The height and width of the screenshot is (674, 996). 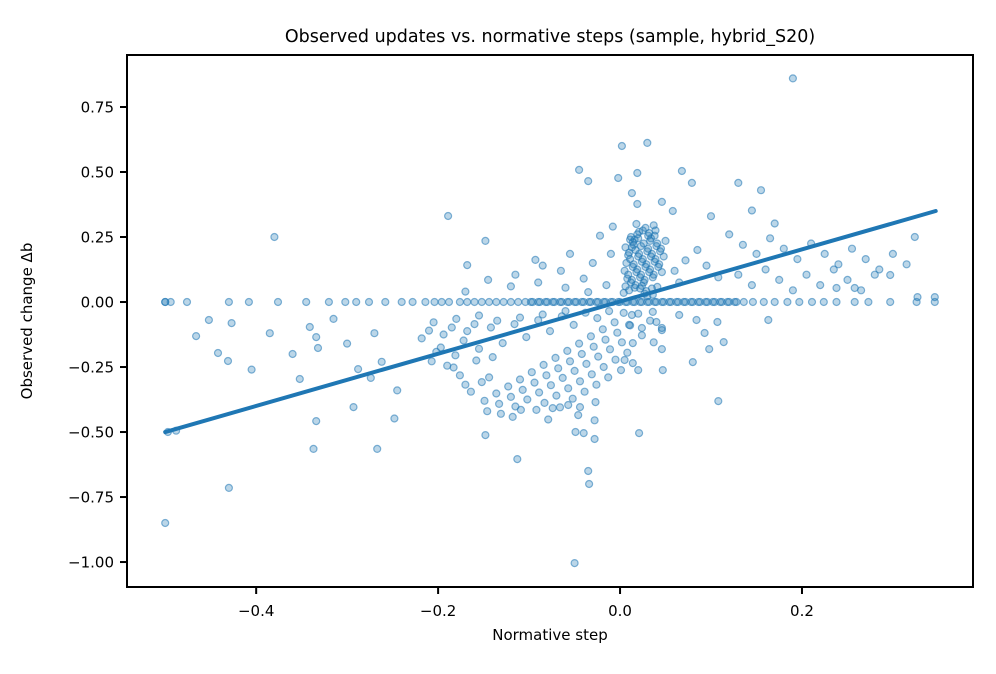 I want to click on x-tick-label: −0.2, so click(x=438, y=611).